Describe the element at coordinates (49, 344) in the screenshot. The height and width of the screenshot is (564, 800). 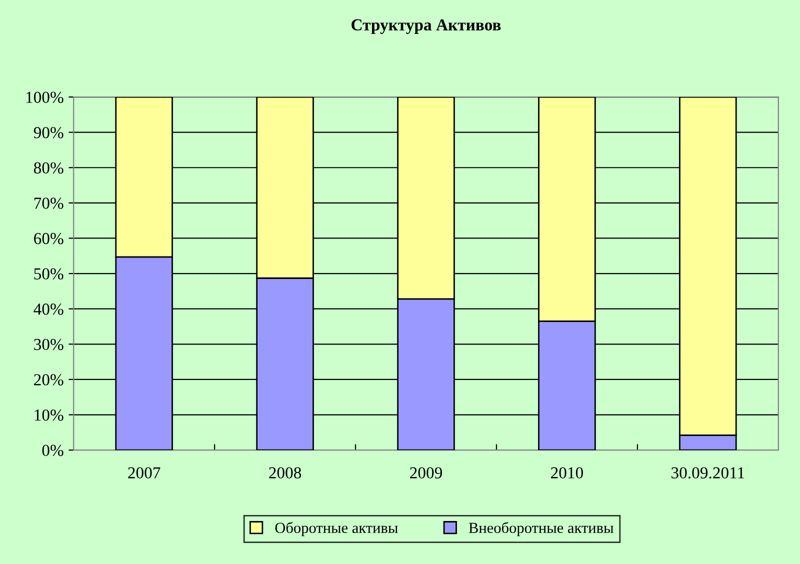
I see `y-tick-label: 30%` at that location.